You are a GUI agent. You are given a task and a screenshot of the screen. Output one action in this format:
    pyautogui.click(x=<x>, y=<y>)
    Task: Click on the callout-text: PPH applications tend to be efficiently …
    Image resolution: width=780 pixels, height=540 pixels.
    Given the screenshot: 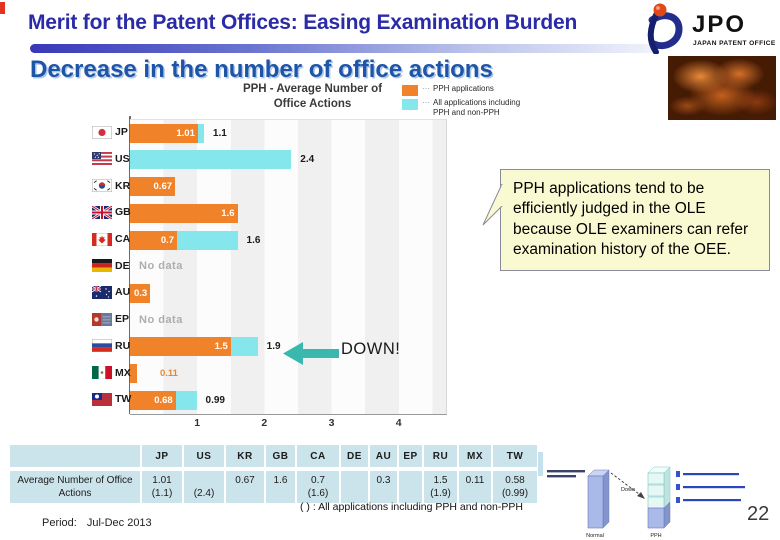 What is the action you would take?
    pyautogui.click(x=631, y=219)
    